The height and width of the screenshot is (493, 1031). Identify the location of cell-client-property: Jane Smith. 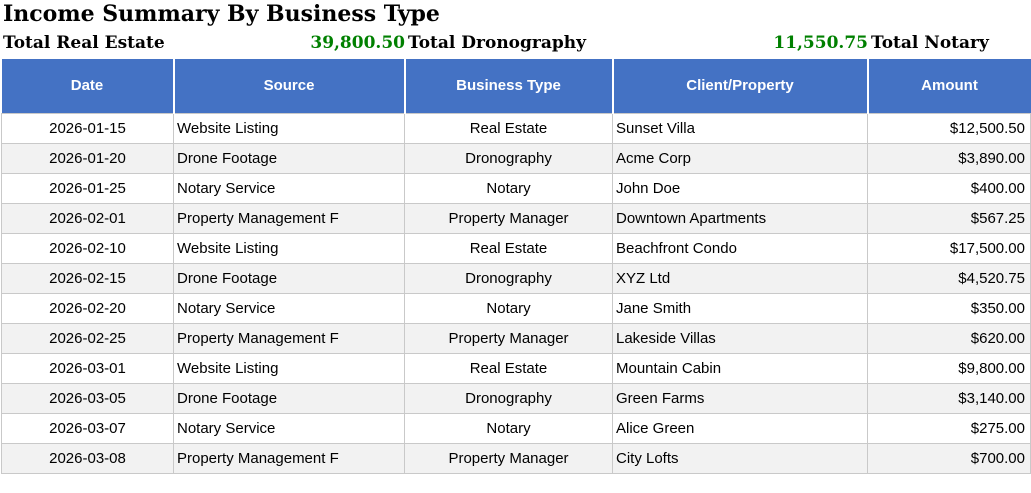
(740, 308).